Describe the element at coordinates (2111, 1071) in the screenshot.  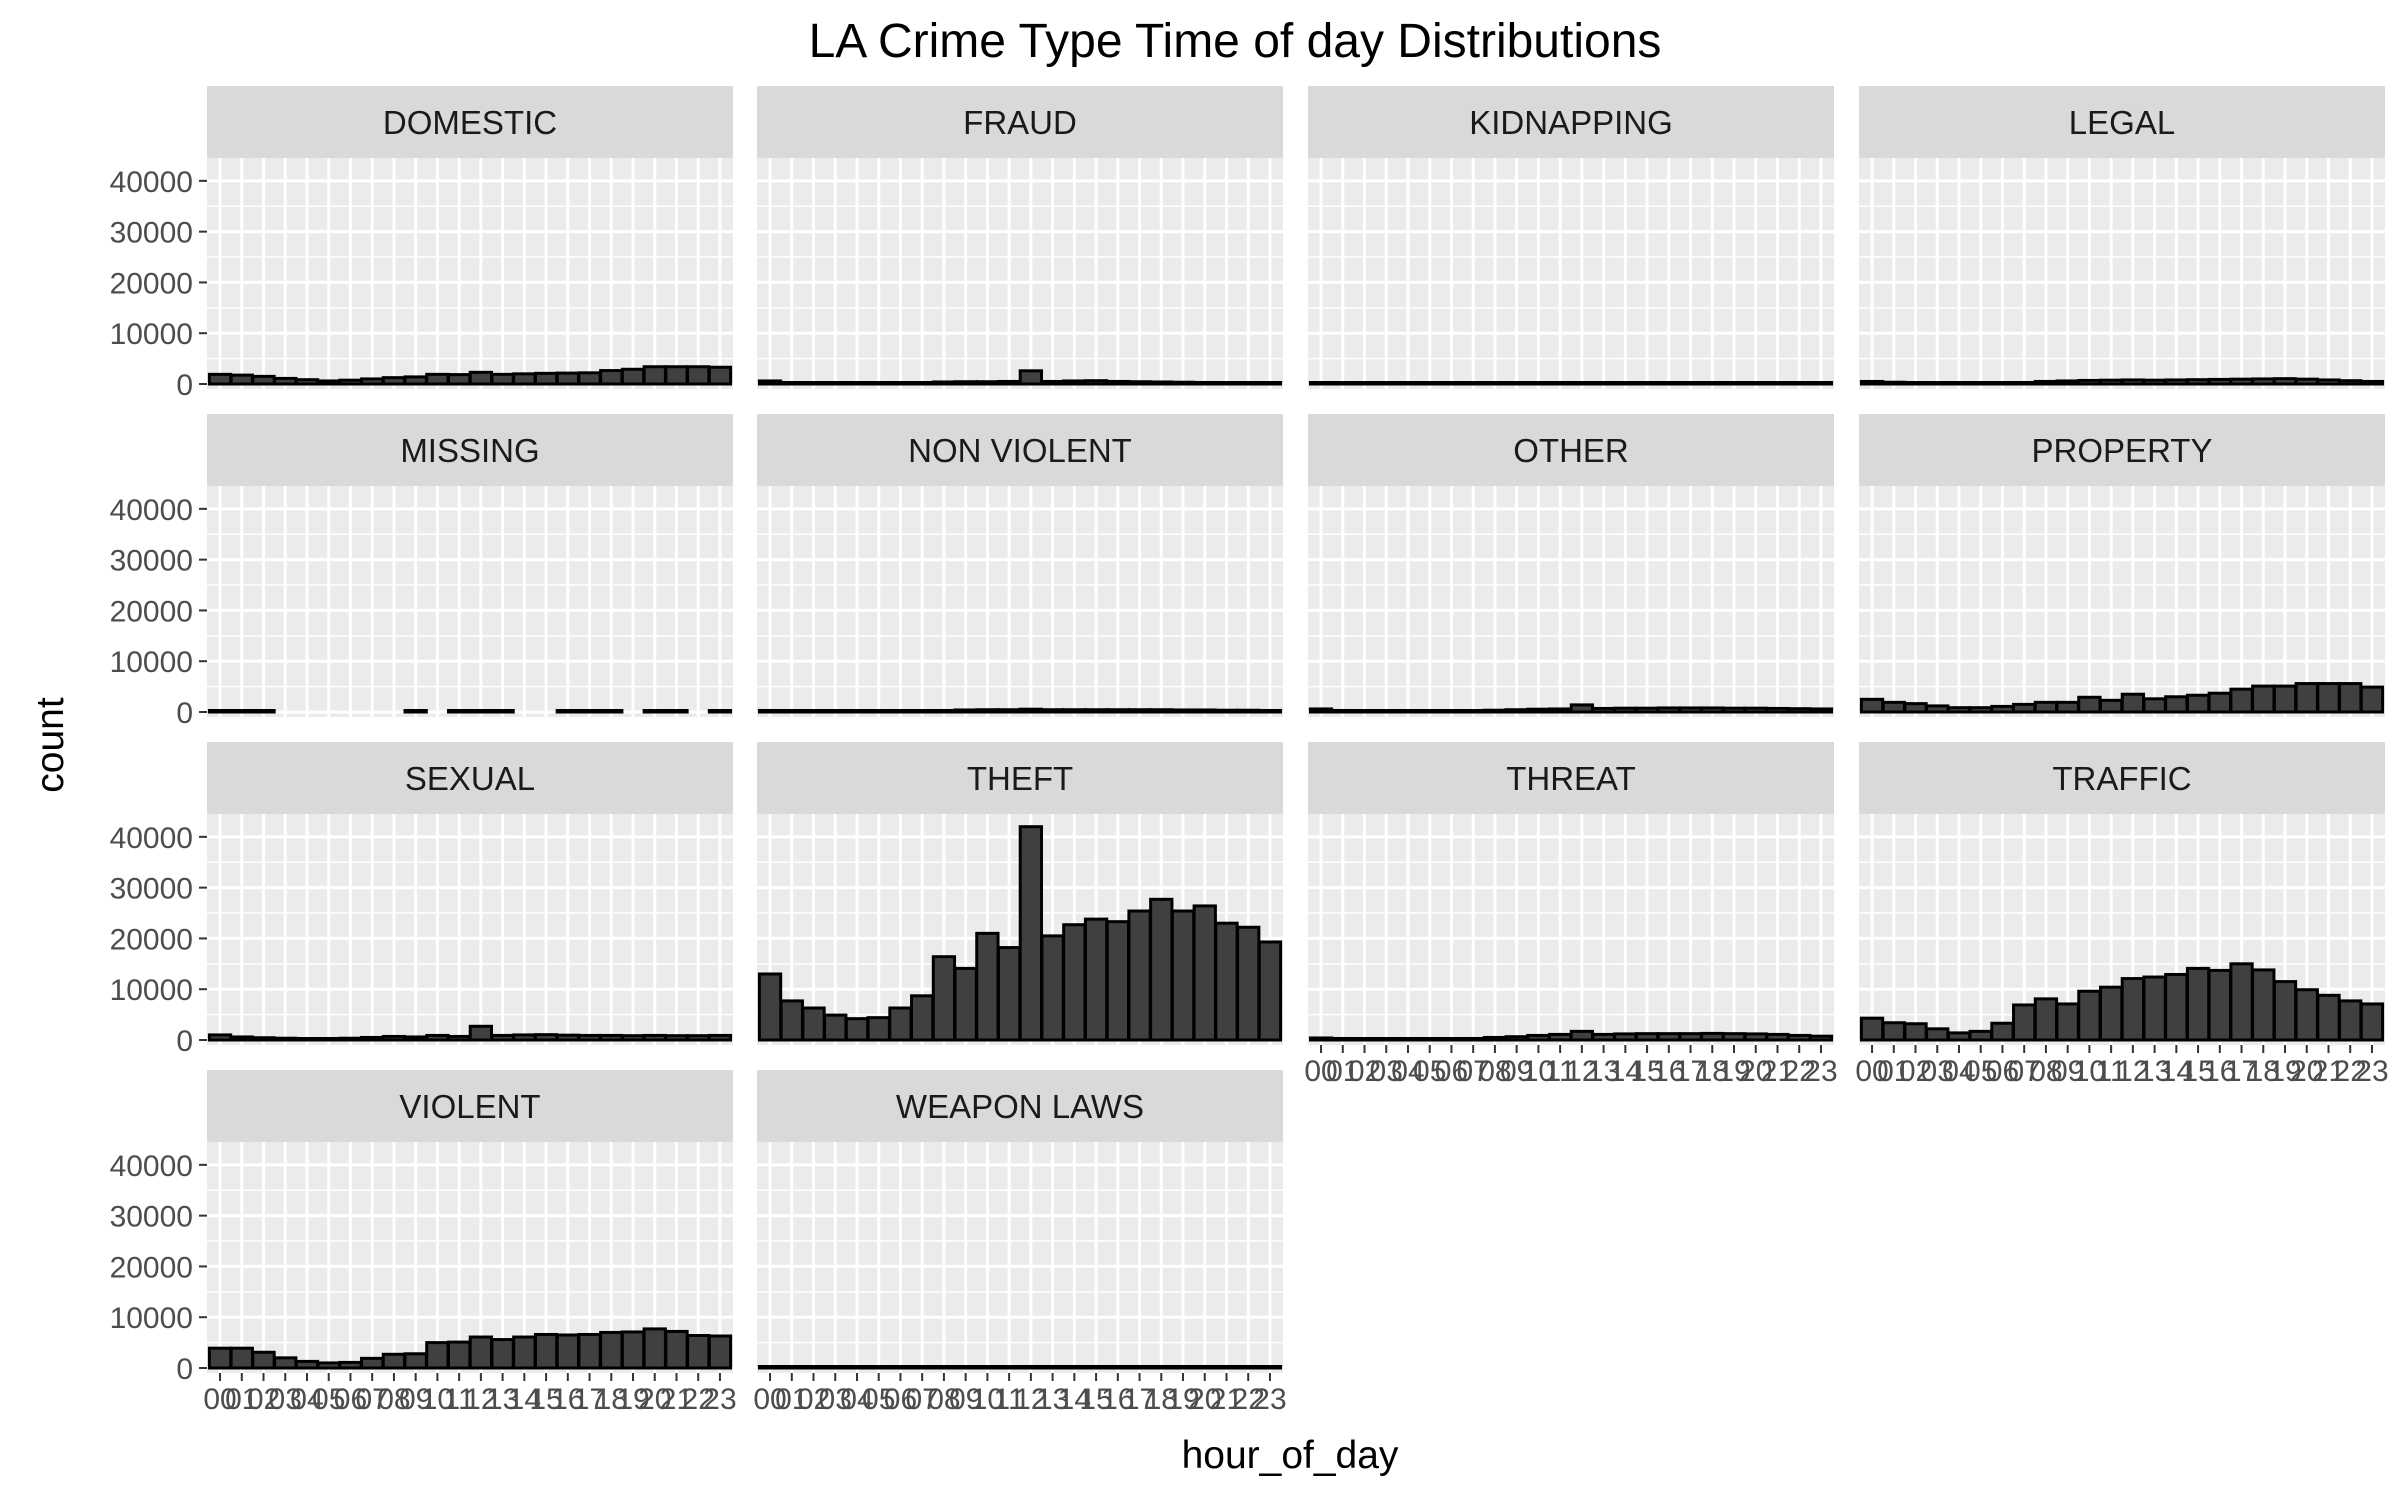
I see `x-tick-label: 11` at that location.